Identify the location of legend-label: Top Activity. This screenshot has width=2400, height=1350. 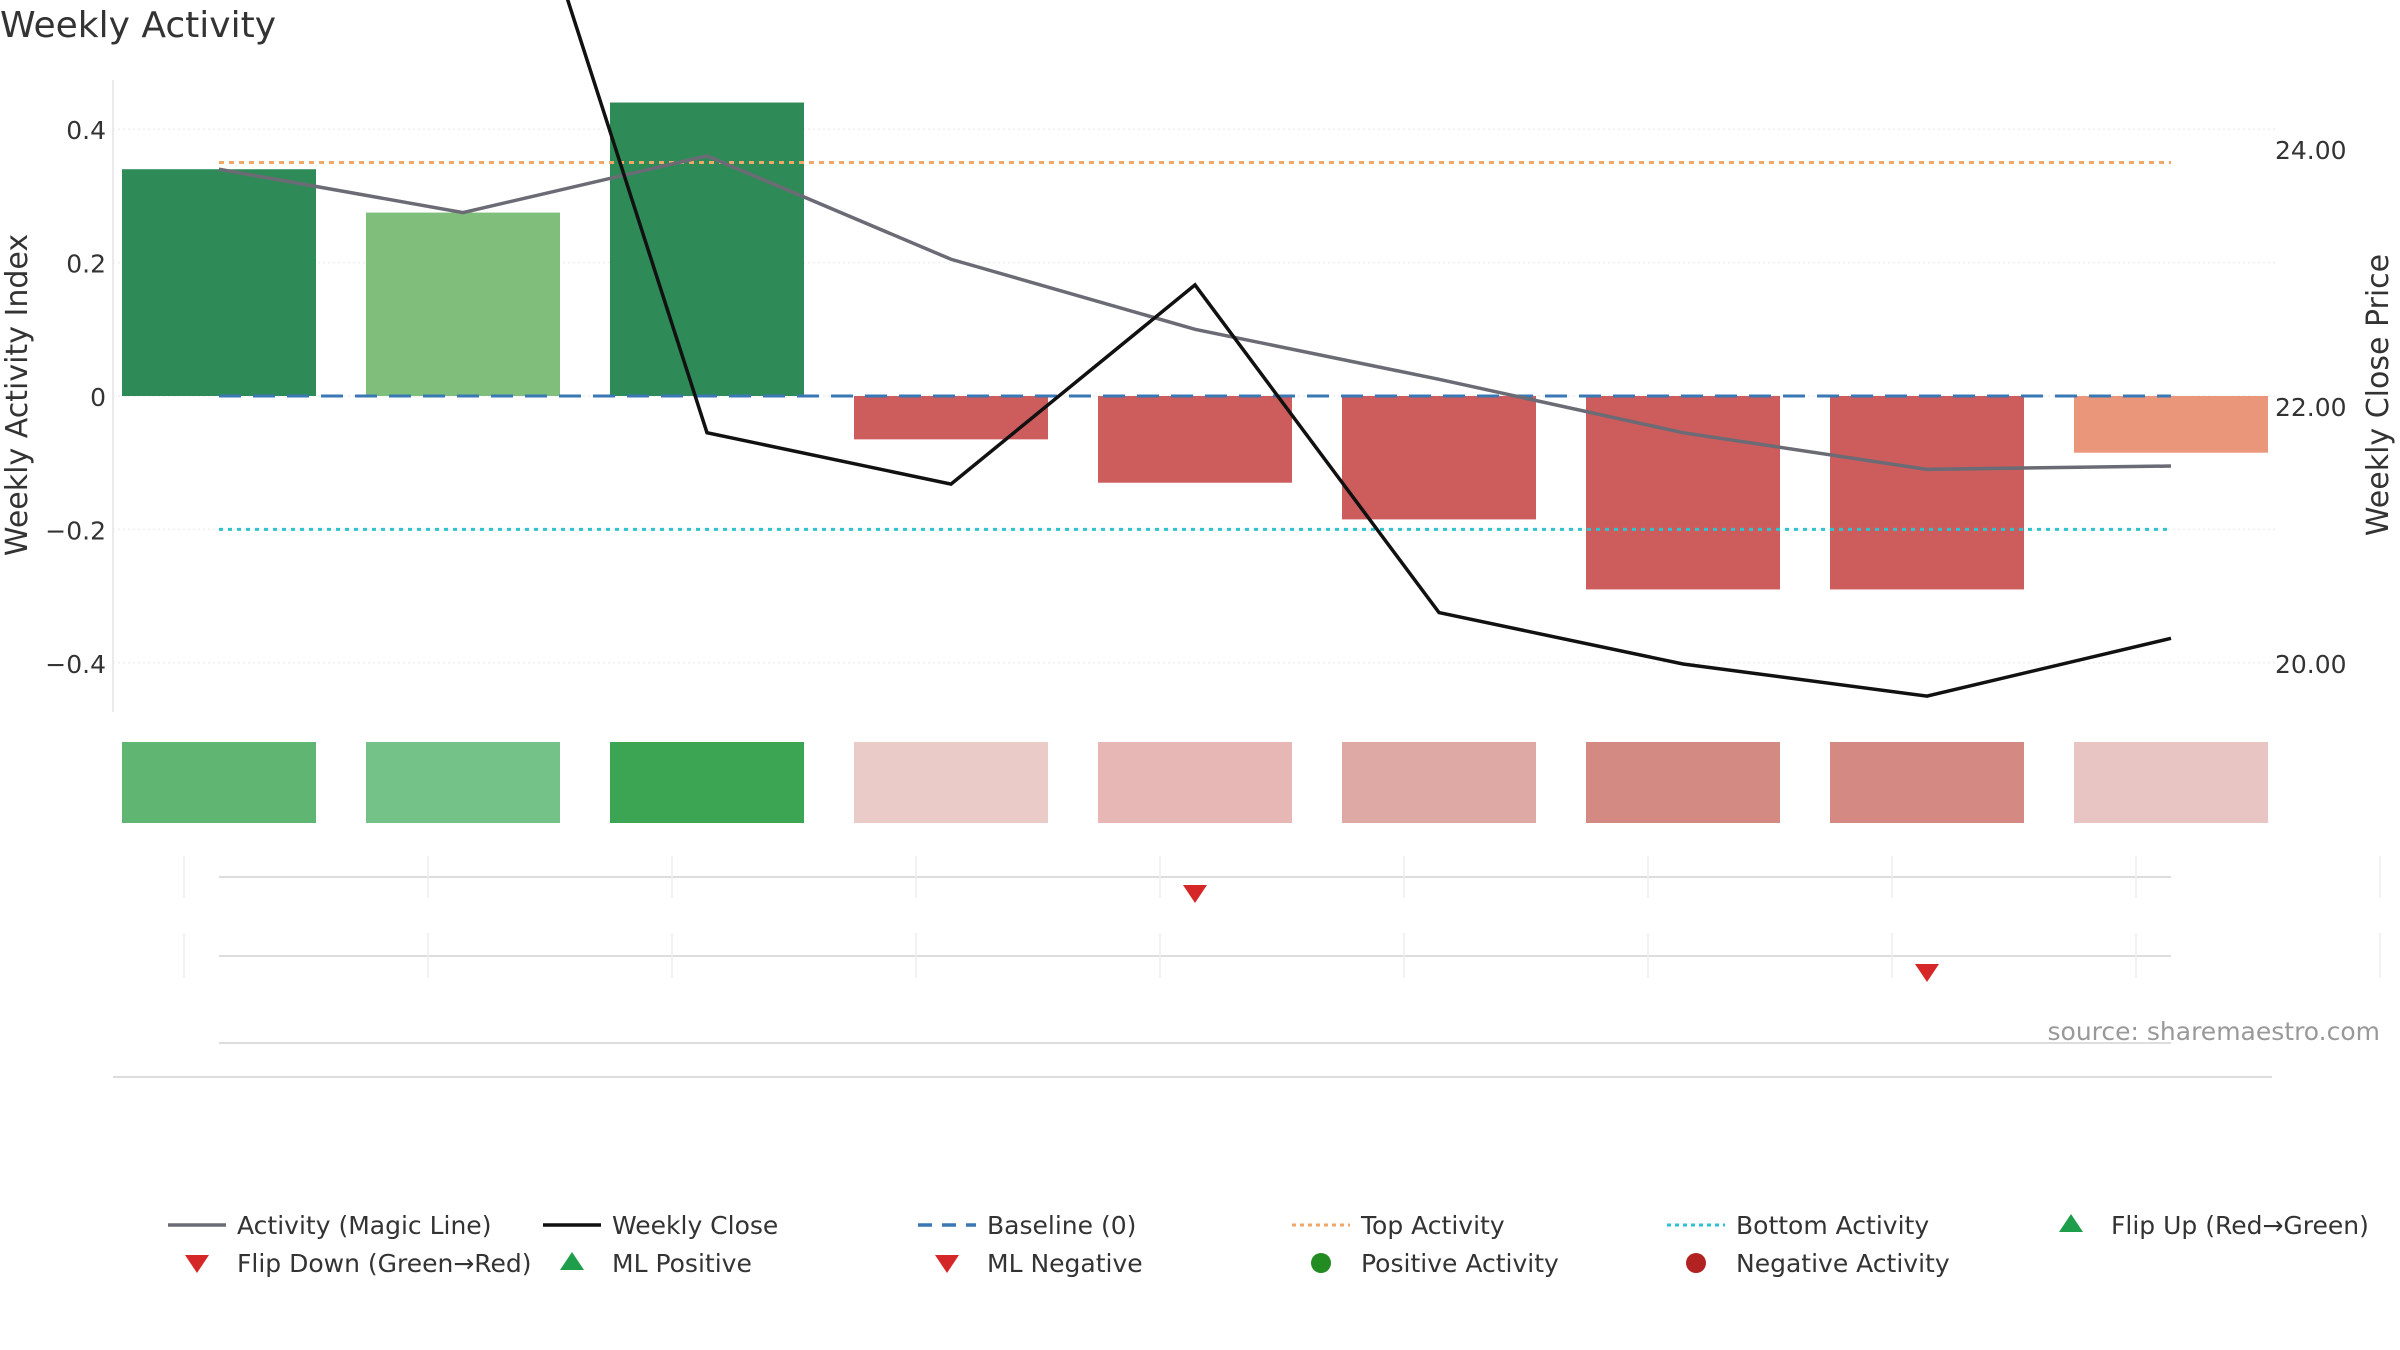
(1432, 1225).